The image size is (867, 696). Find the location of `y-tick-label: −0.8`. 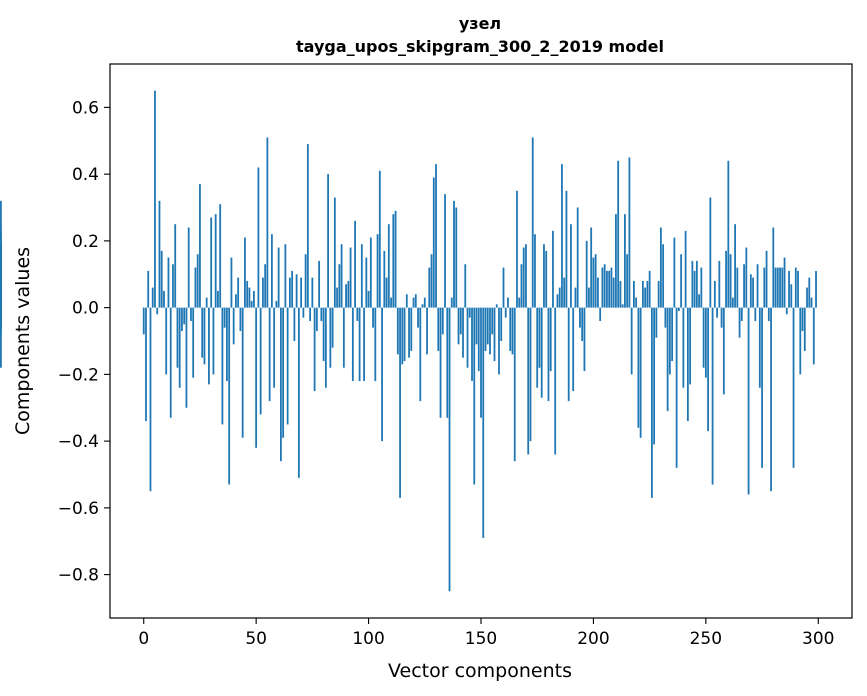

y-tick-label: −0.8 is located at coordinates (78, 576).